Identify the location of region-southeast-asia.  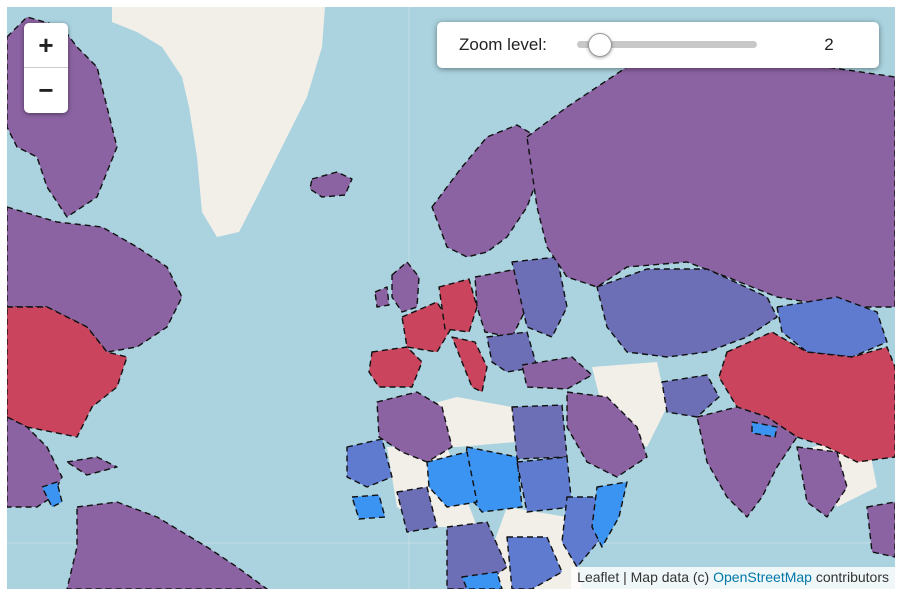
(822, 482).